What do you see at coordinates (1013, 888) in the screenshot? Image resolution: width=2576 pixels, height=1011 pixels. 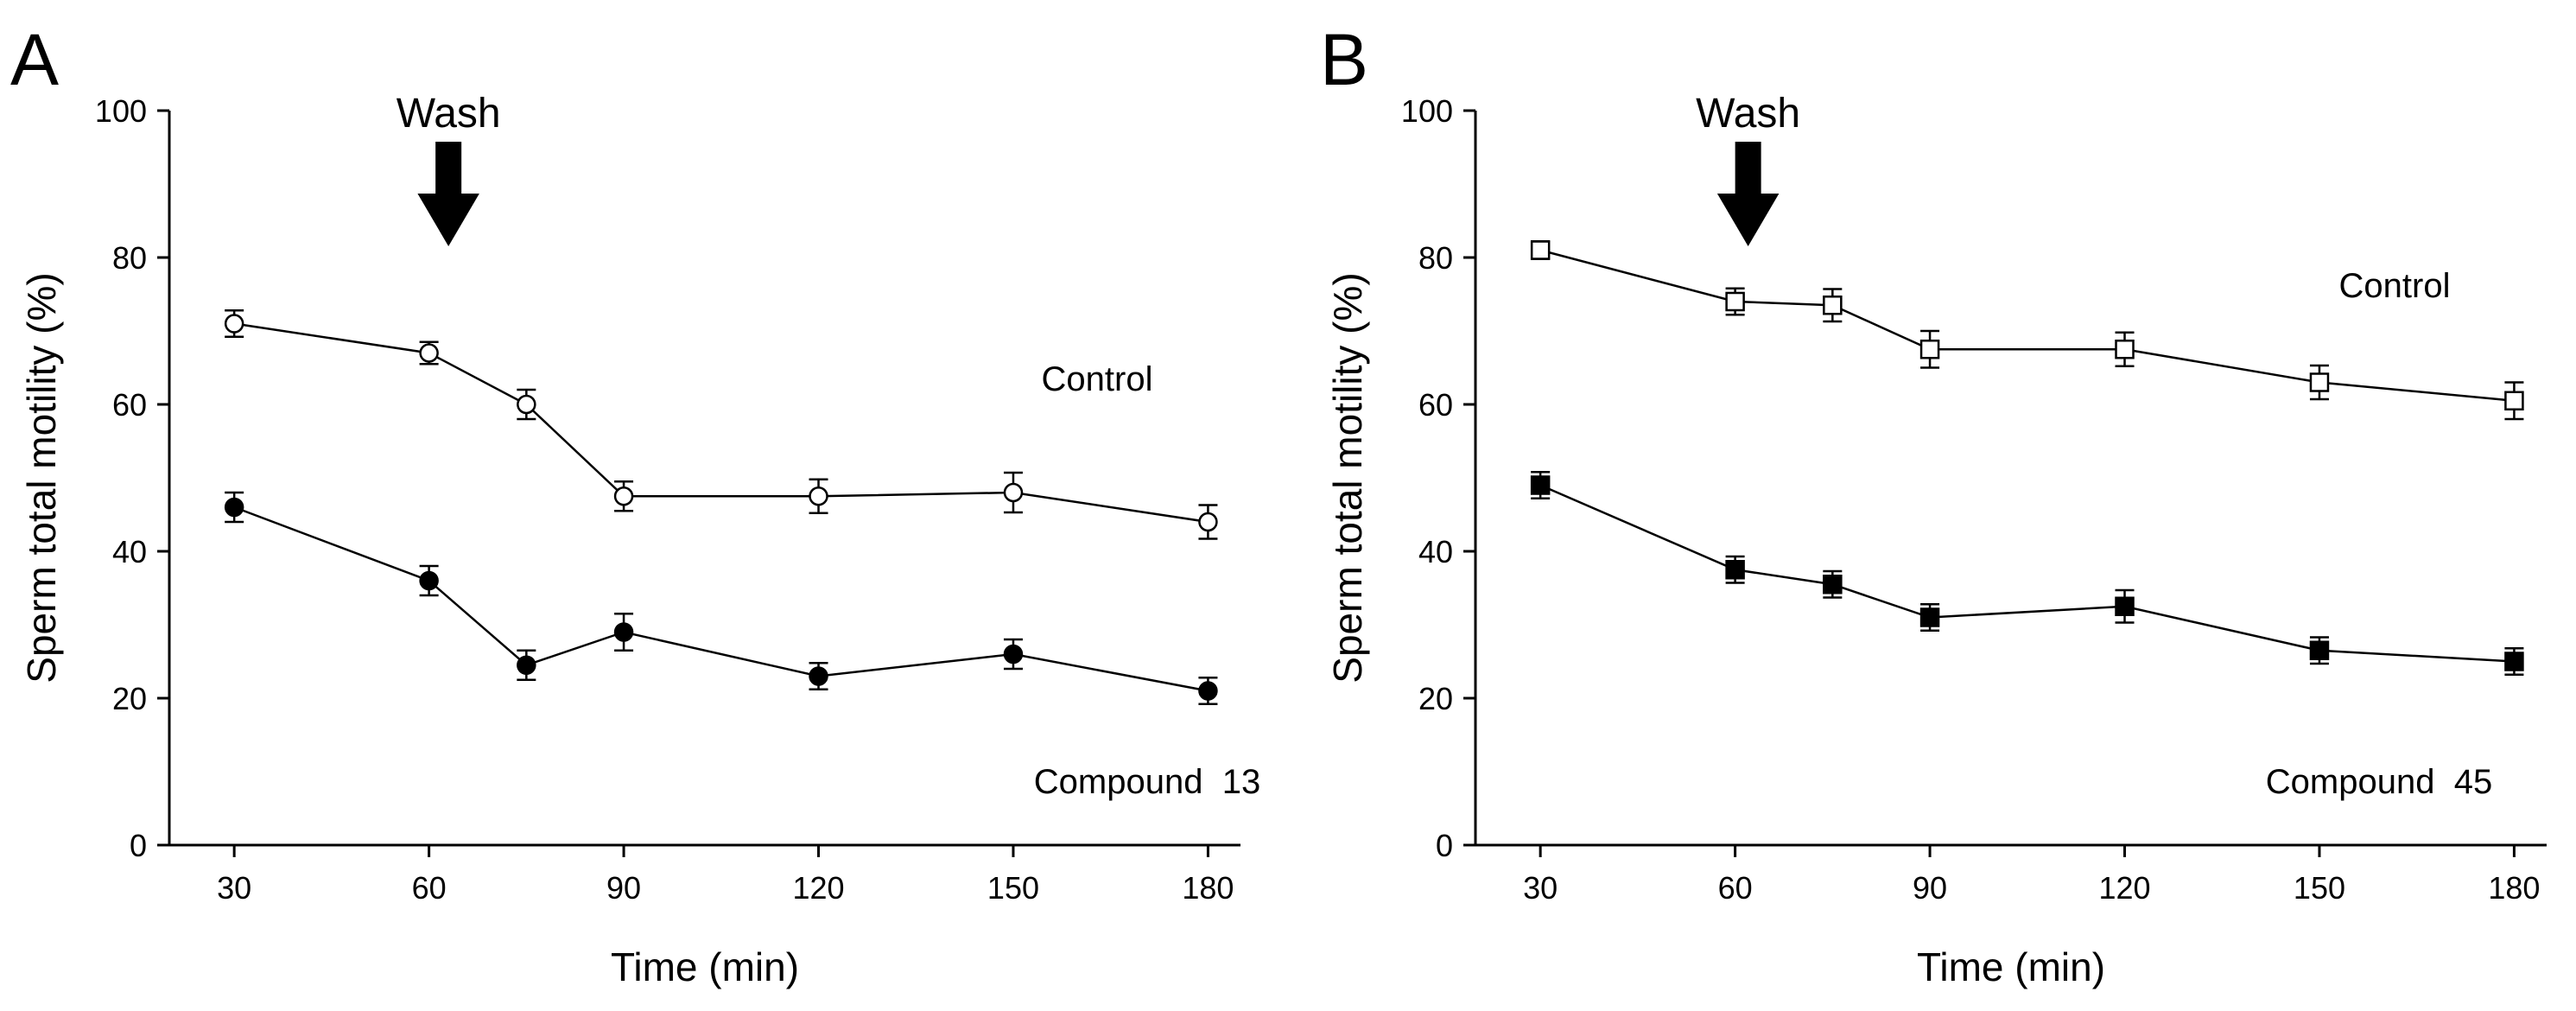 I see `panel-a-x-tick-label: 150` at bounding box center [1013, 888].